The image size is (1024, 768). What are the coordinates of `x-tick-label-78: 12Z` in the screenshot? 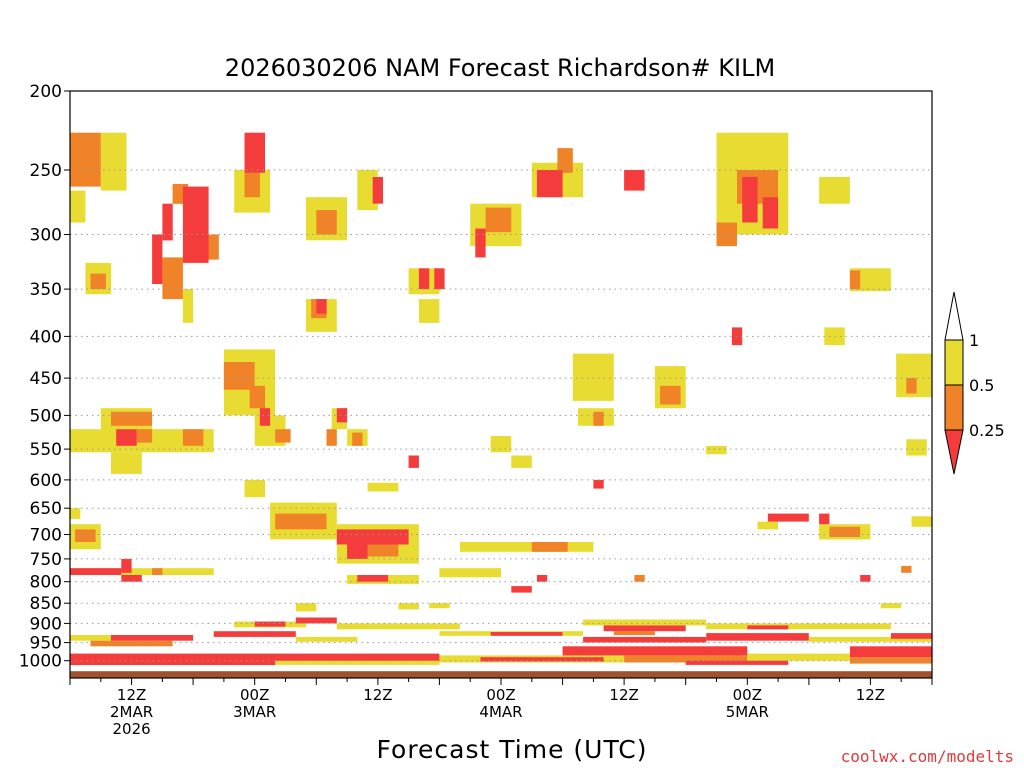 It's located at (870, 695).